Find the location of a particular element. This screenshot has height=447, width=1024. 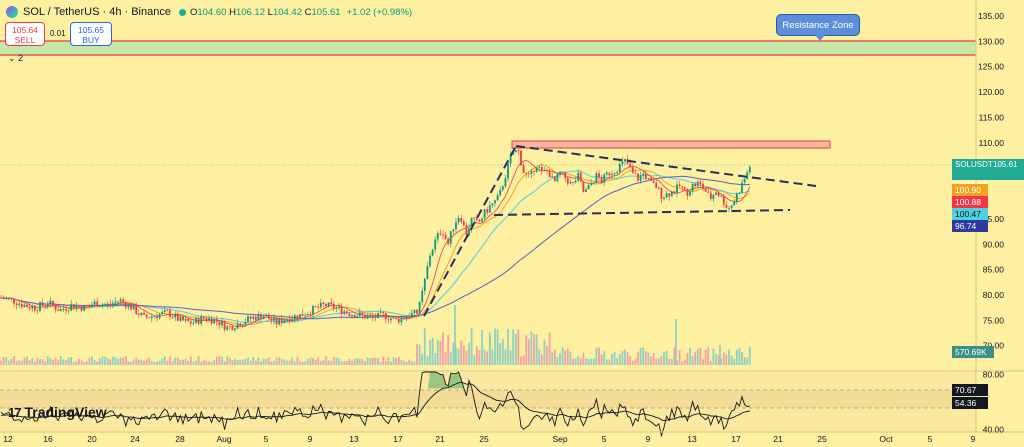

rsi-overbought-fill is located at coordinates (449, 380).